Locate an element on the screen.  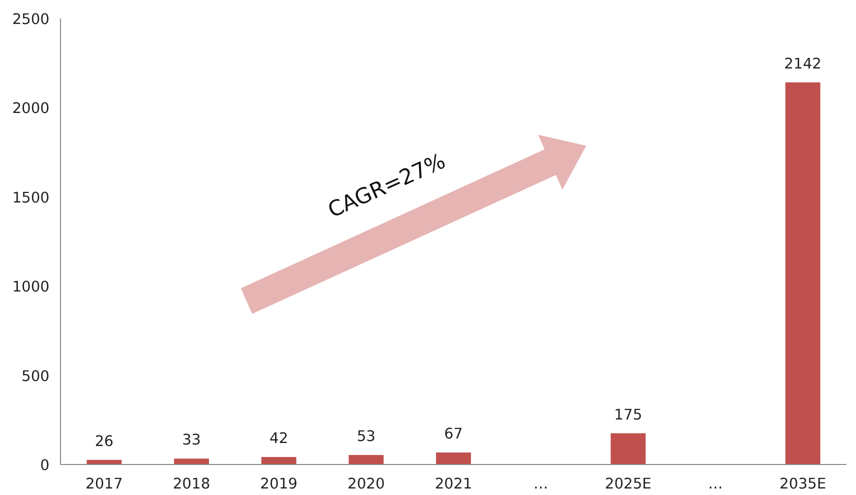
x-tick-label: 2017 is located at coordinates (104, 484).